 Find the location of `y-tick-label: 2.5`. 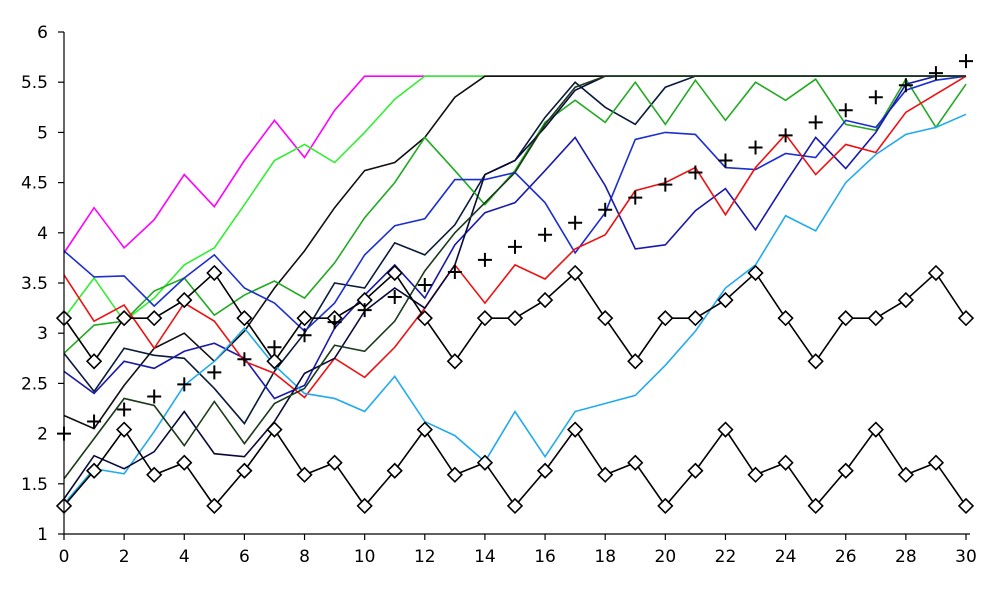

y-tick-label: 2.5 is located at coordinates (34, 384).